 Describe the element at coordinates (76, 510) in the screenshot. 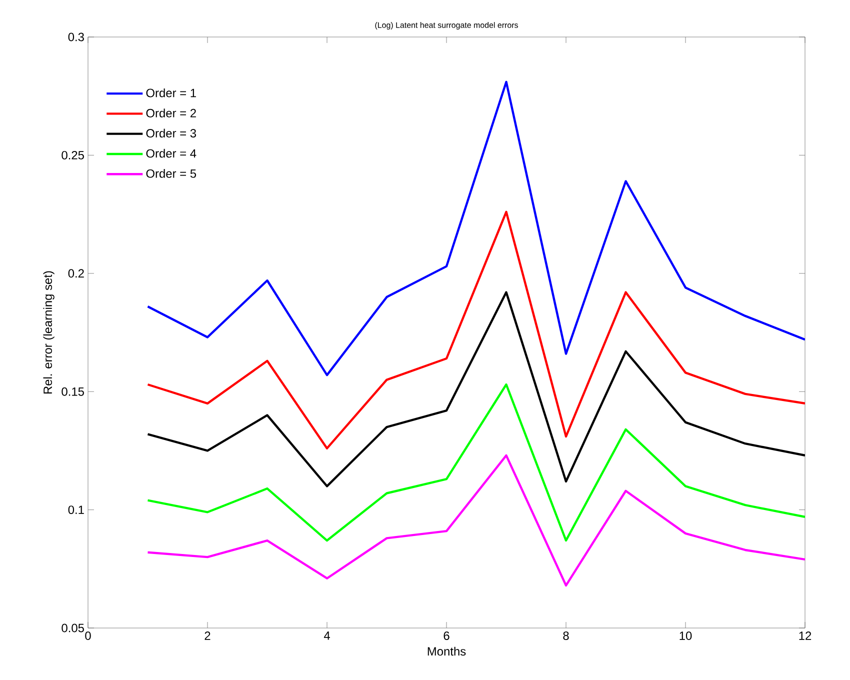

I see `y-tick-label: 0.1` at that location.